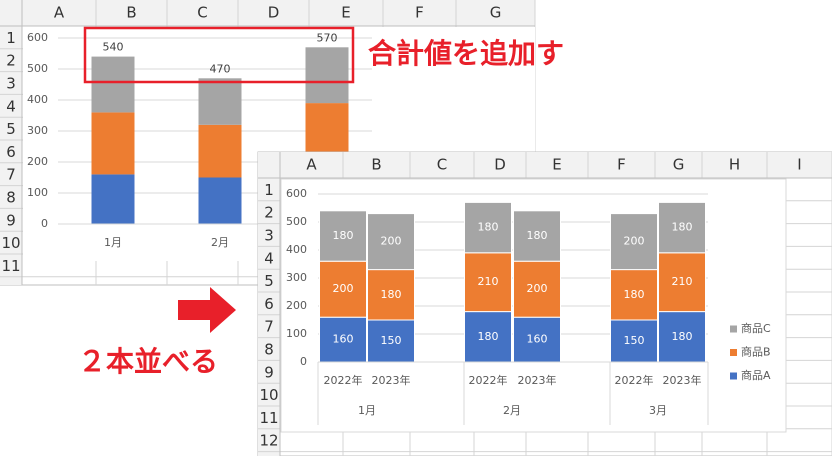 This screenshot has width=832, height=456. I want to click on highlight-box, so click(219, 55).